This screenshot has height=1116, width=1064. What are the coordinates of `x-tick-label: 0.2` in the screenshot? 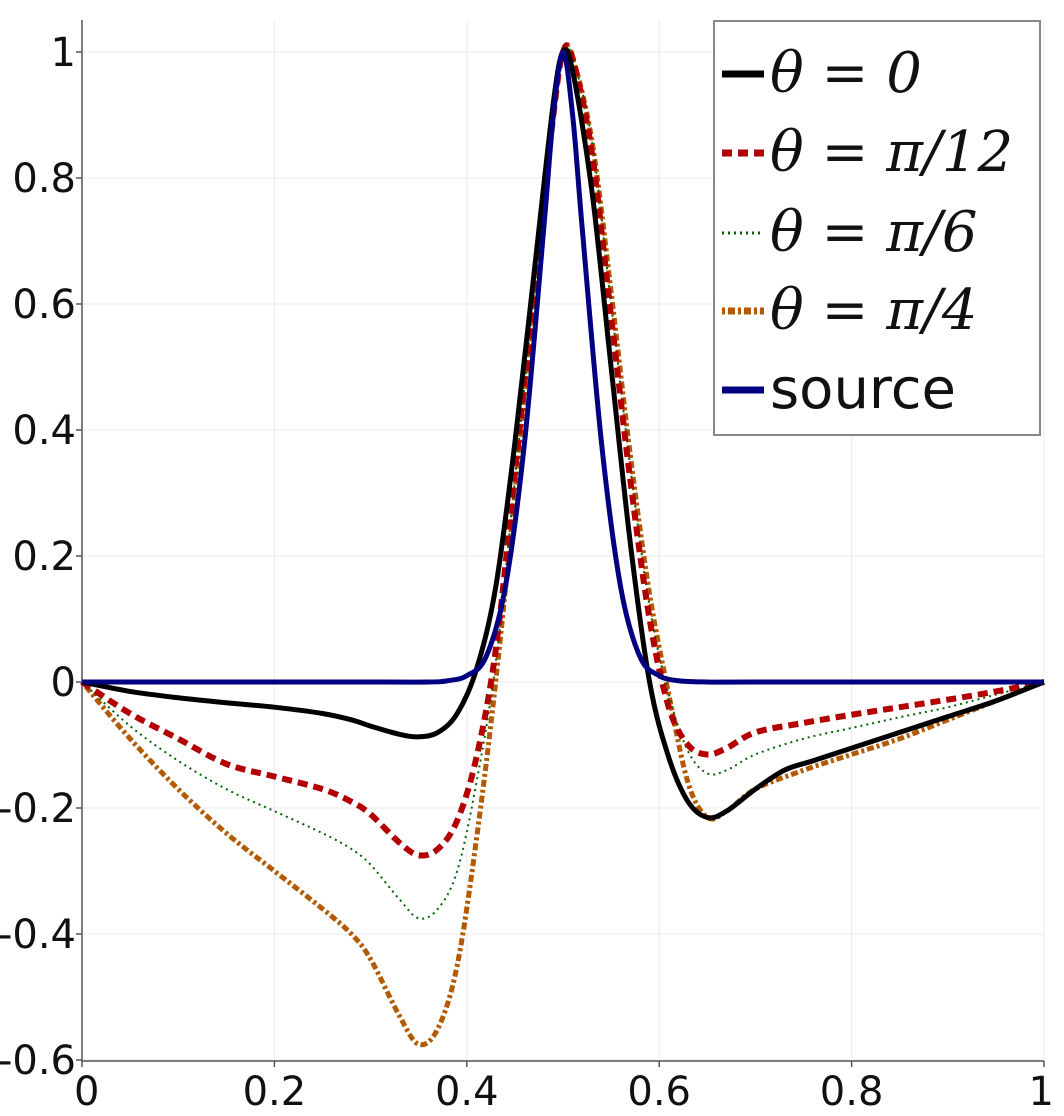 It's located at (275, 1092).